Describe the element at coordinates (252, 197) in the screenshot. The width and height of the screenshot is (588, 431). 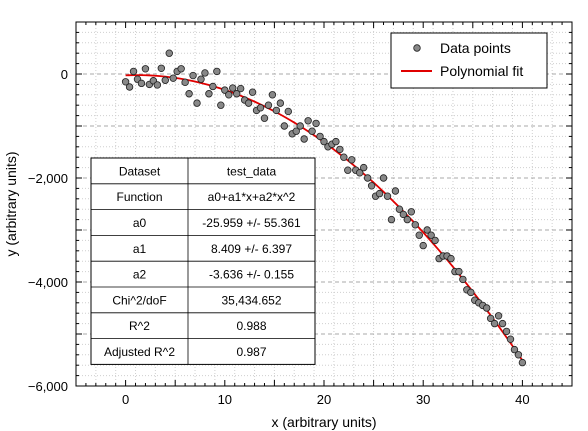
I see `table-cell: a0+a1*x+a2*x^2` at that location.